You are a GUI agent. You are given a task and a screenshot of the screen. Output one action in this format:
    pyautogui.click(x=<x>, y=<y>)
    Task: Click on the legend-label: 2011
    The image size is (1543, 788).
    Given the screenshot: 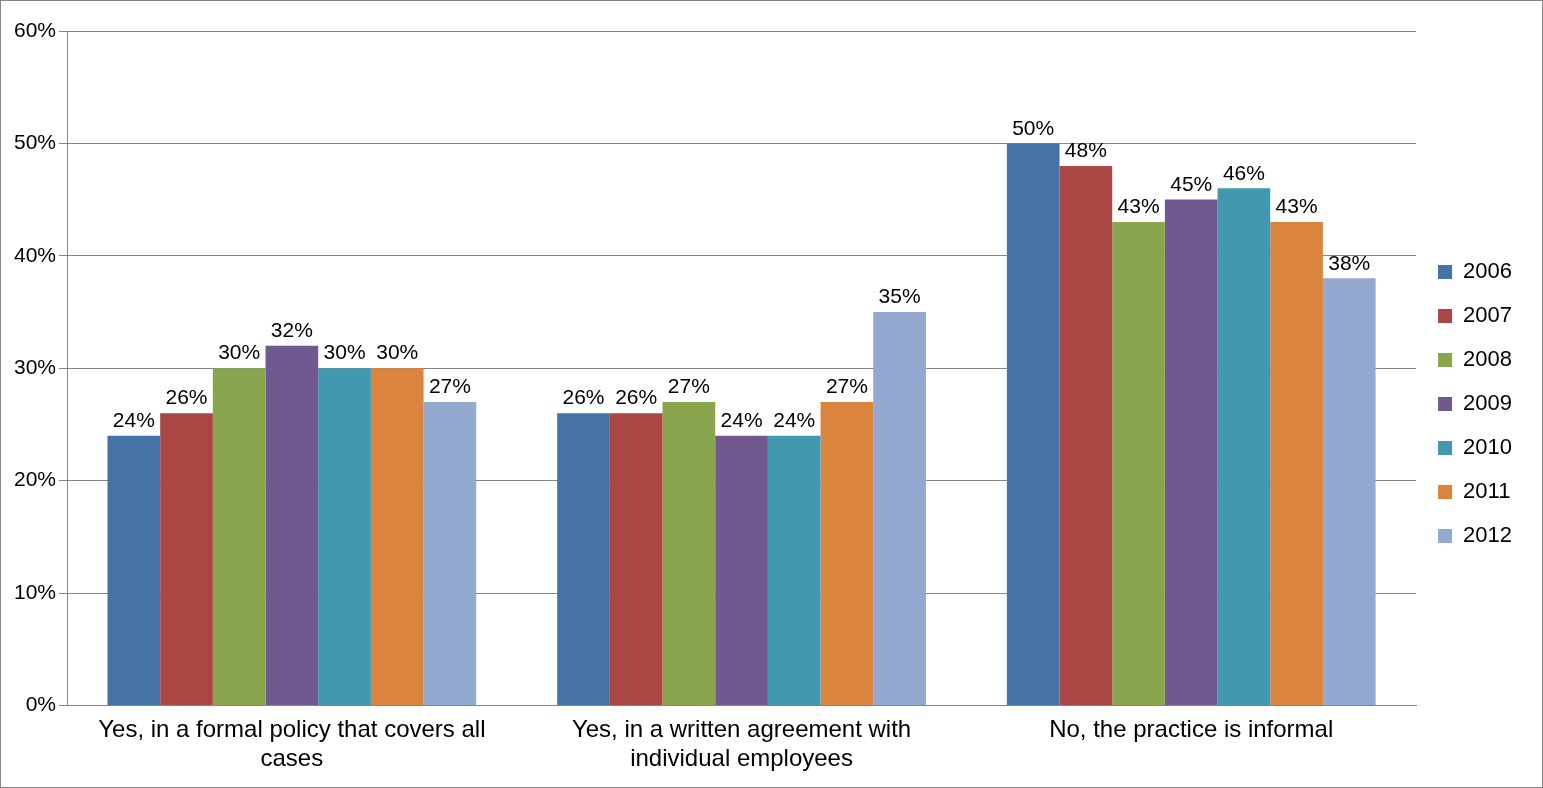 What is the action you would take?
    pyautogui.click(x=1487, y=491)
    